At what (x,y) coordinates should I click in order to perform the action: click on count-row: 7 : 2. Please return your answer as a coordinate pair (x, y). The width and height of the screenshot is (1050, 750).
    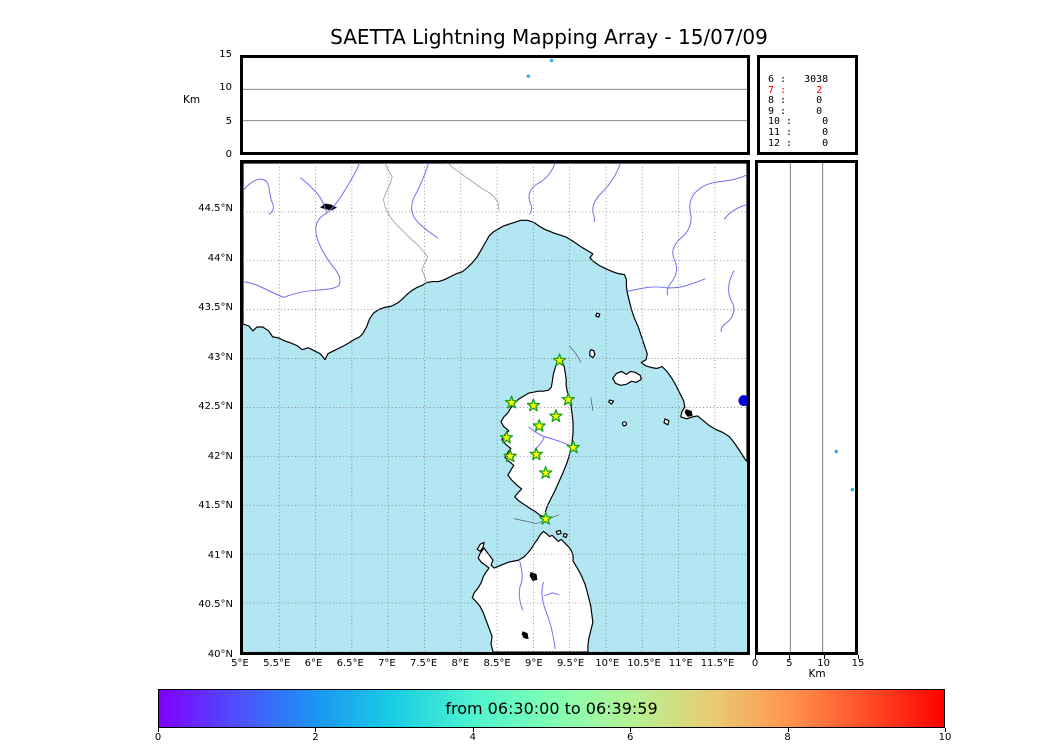
    Looking at the image, I should click on (795, 90).